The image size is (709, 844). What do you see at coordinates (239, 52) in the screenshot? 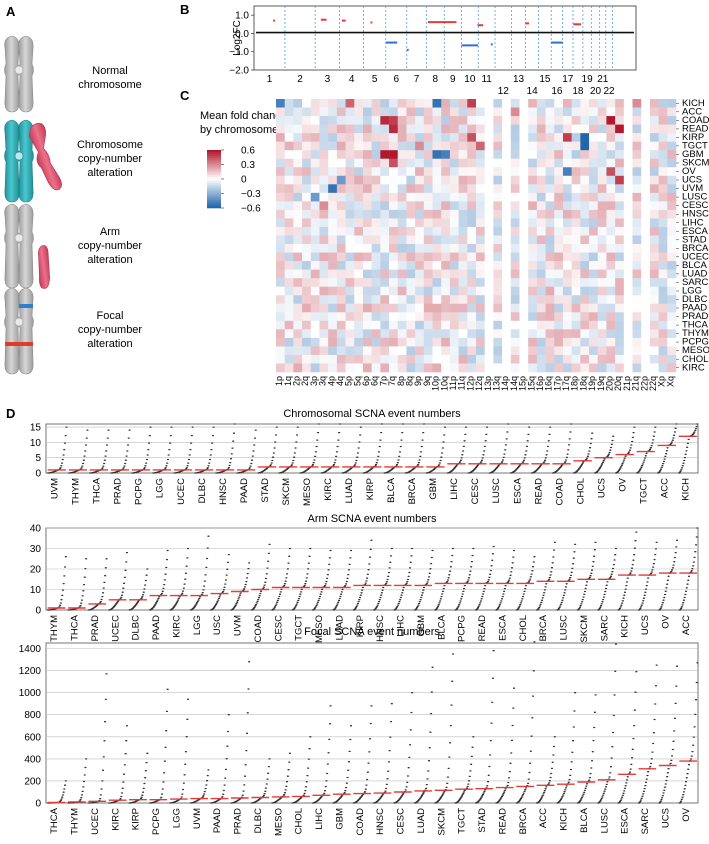
I see `panel-b-ytick-label: −1.0` at bounding box center [239, 52].